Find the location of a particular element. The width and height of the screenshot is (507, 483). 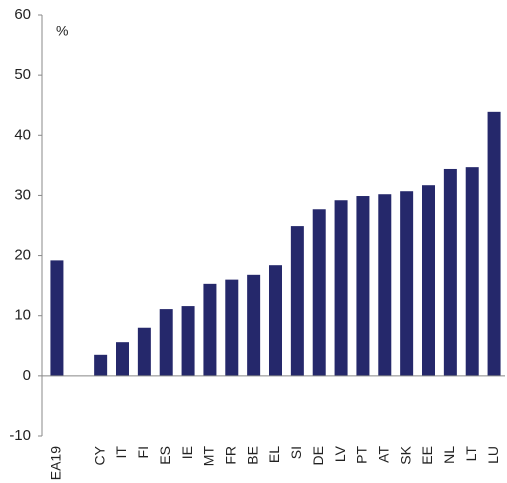

x-tick-label: PT is located at coordinates (362, 455).